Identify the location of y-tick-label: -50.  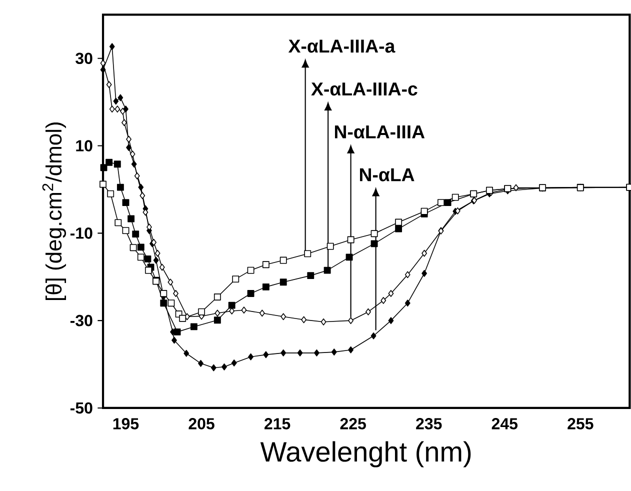
(81, 408).